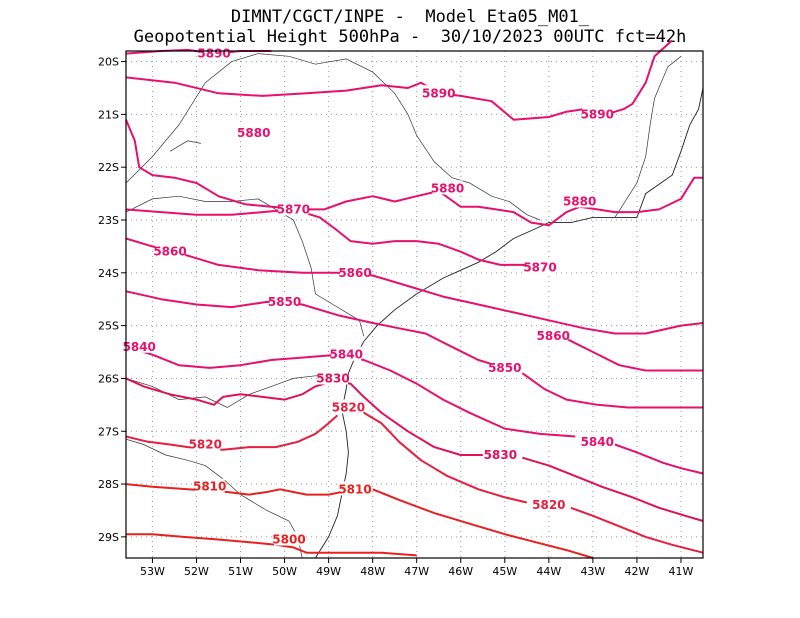  Describe the element at coordinates (372, 571) in the screenshot. I see `x-tick-label: 48W` at that location.